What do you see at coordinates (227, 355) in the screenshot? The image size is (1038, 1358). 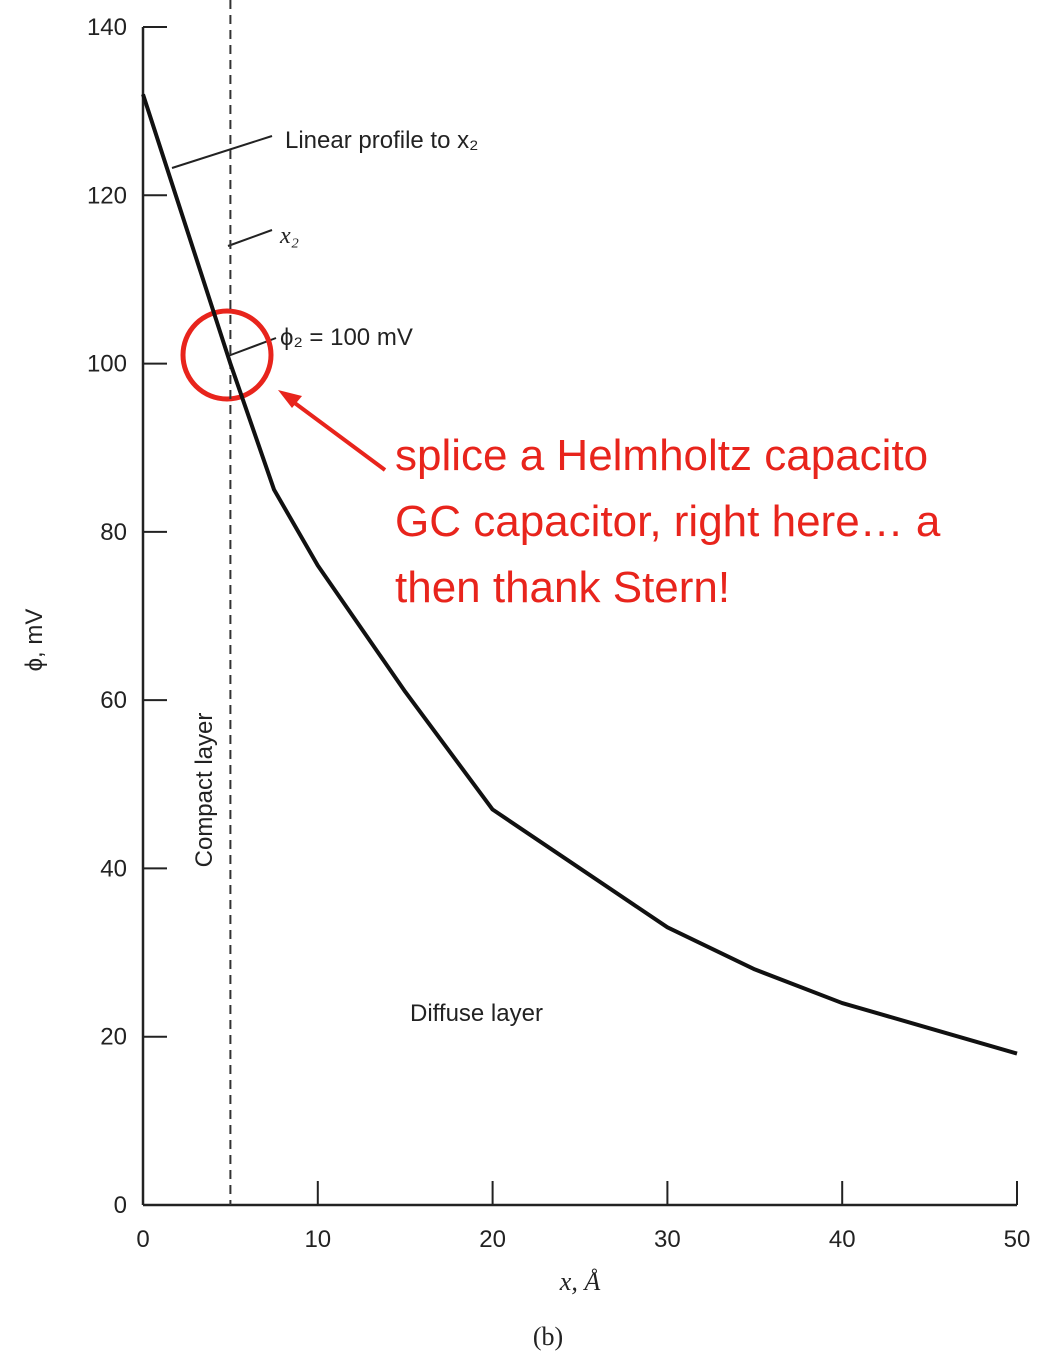 I see `highlight-circle` at bounding box center [227, 355].